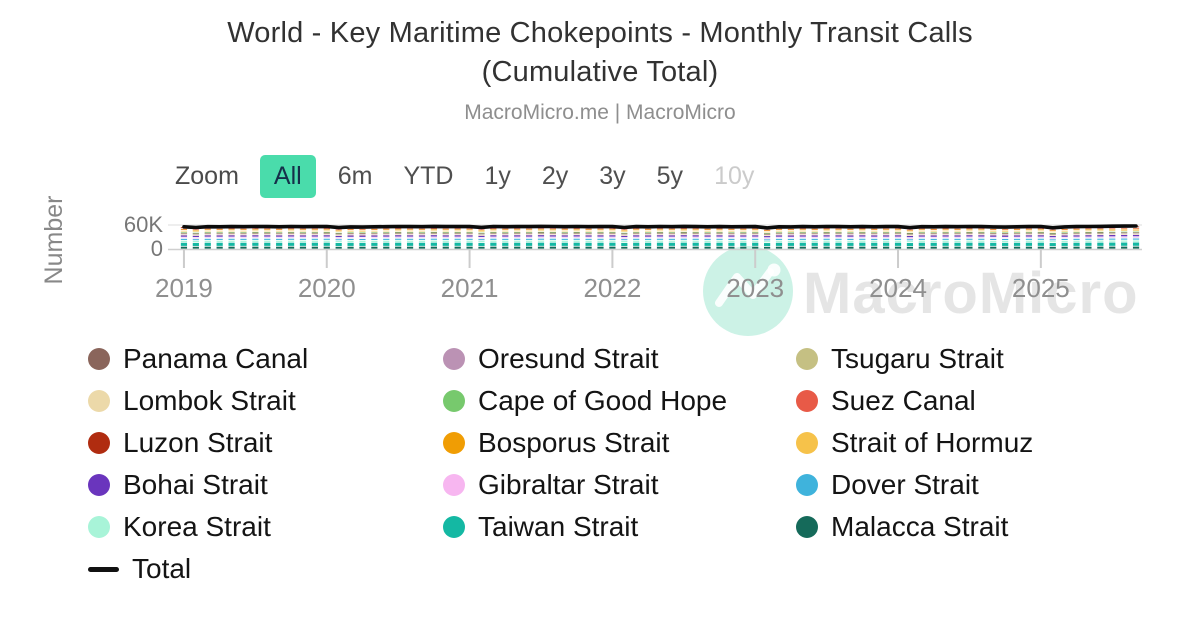 The image size is (1200, 630). Describe the element at coordinates (917, 358) in the screenshot. I see `legend-label: Tsugaru Strait` at that location.